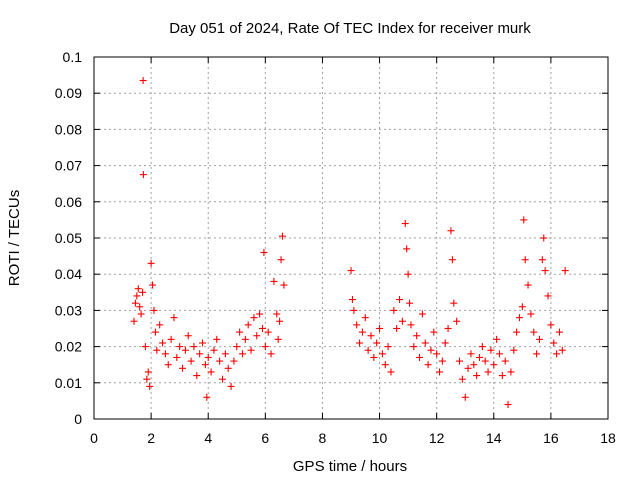 The width and height of the screenshot is (640, 480). Describe the element at coordinates (323, 438) in the screenshot. I see `x-tick-label: 8` at that location.